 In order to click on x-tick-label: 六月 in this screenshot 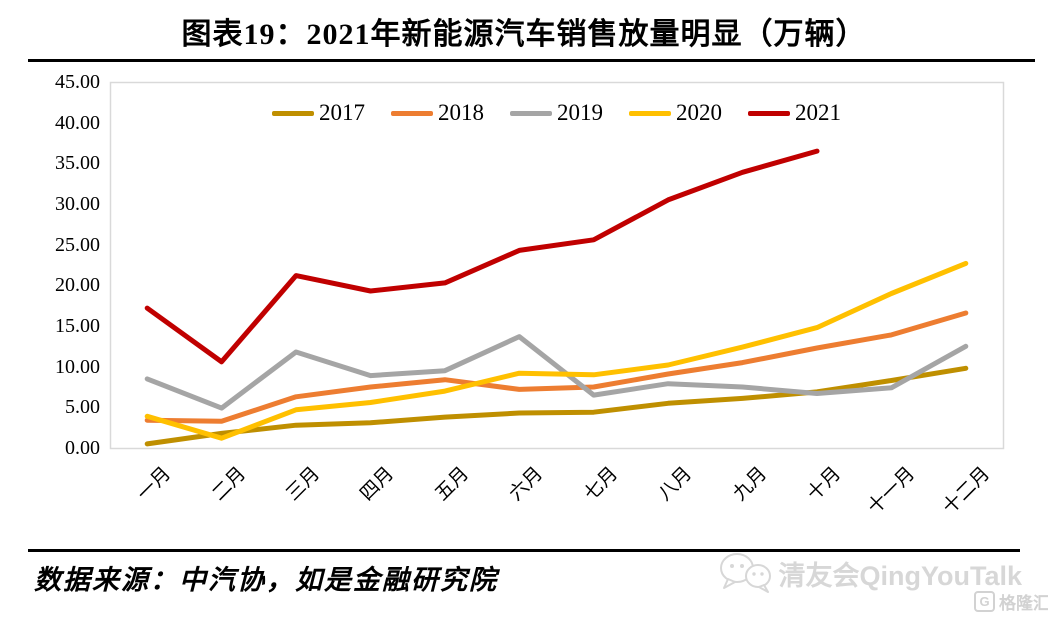, I will do `click(526, 484)`.